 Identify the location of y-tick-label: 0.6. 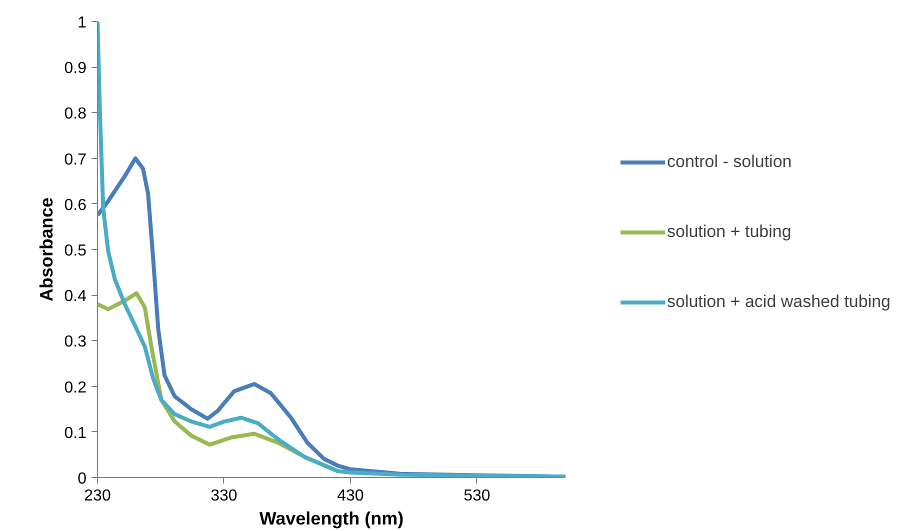
(75, 205).